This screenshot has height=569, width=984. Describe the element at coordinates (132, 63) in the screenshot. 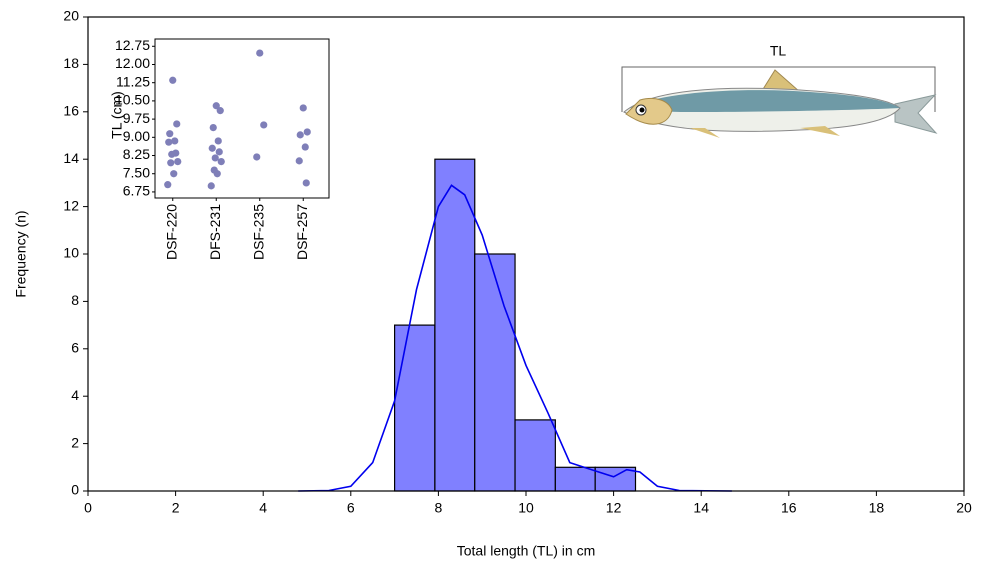

I see `y-tick-label: 12.00` at that location.